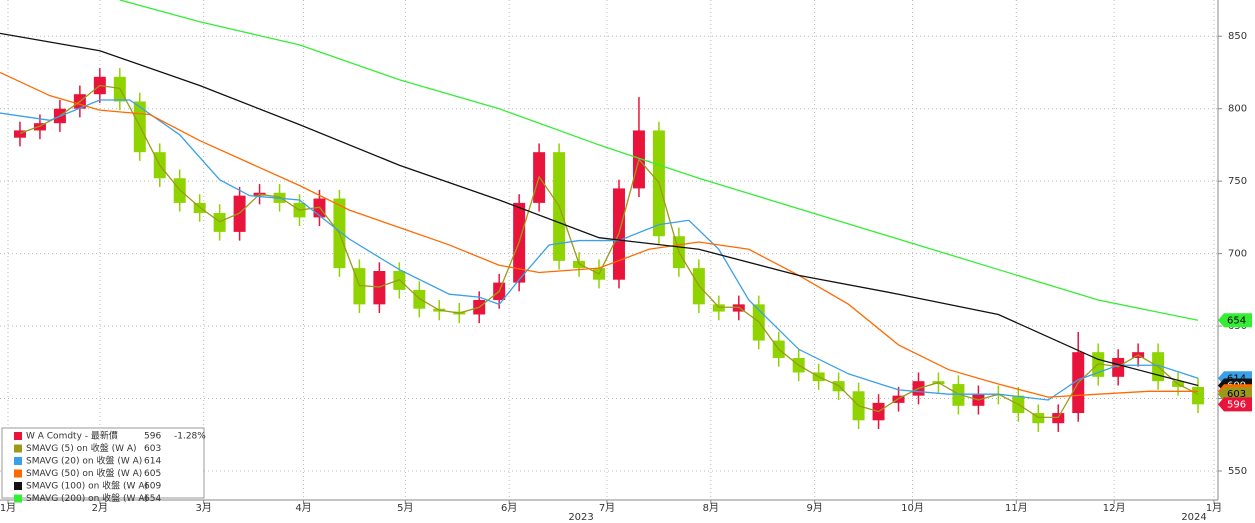 This screenshot has height=523, width=1255. I want to click on year-label: 2023, so click(580, 517).